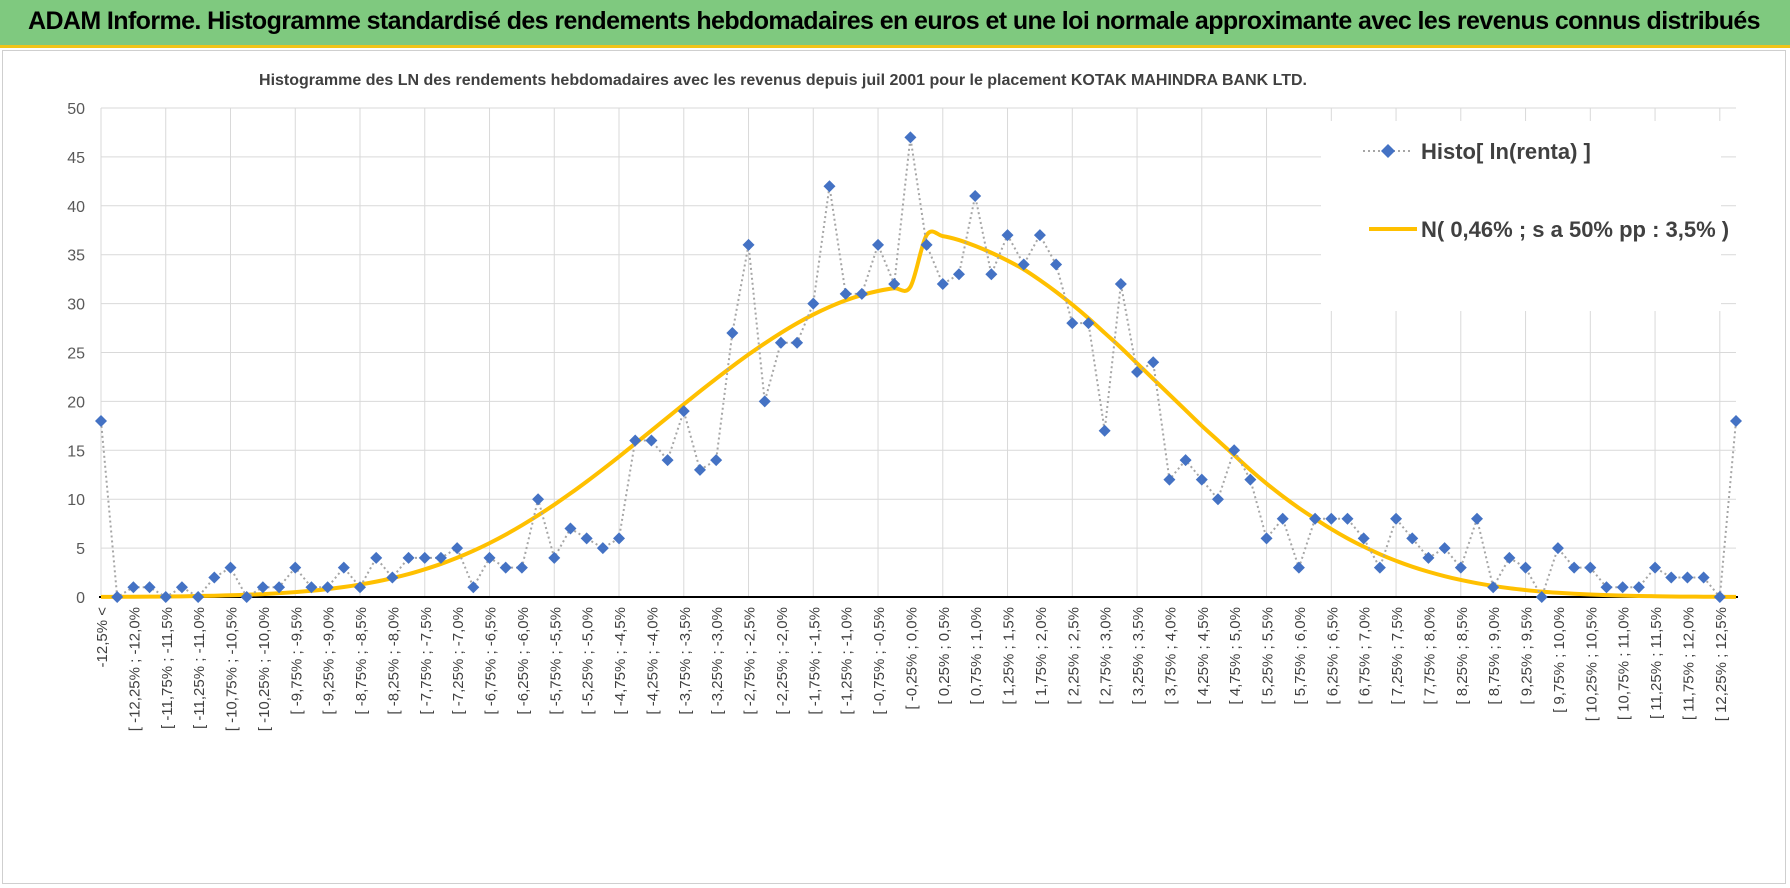 The height and width of the screenshot is (888, 1790). I want to click on x-tick-label: [ -4,75% ; -4,5%, so click(620, 661).